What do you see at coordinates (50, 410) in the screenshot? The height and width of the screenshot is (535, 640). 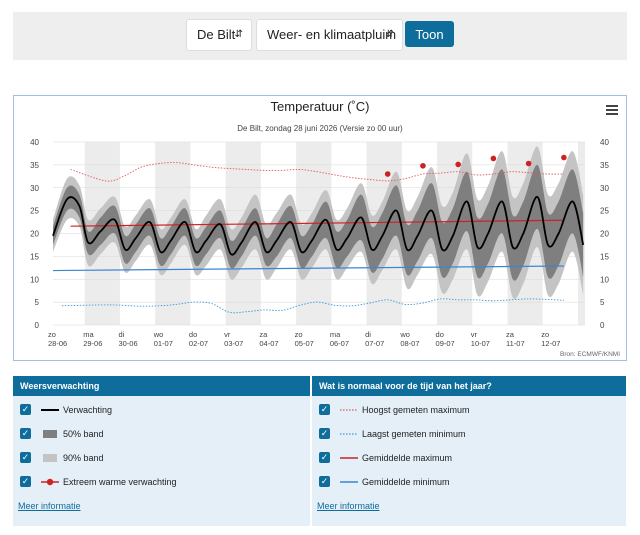 I see `black-line-icon` at bounding box center [50, 410].